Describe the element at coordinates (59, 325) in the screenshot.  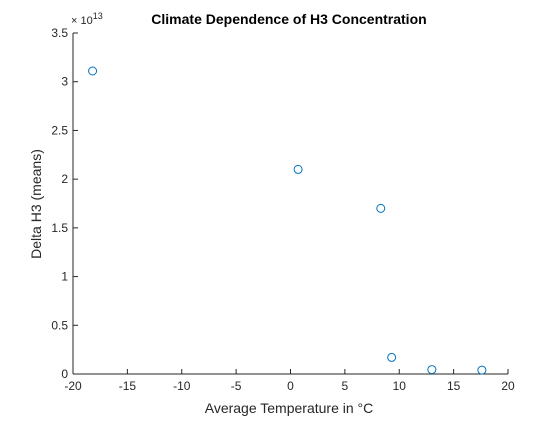
I see `y-tick-label: 0.5` at that location.